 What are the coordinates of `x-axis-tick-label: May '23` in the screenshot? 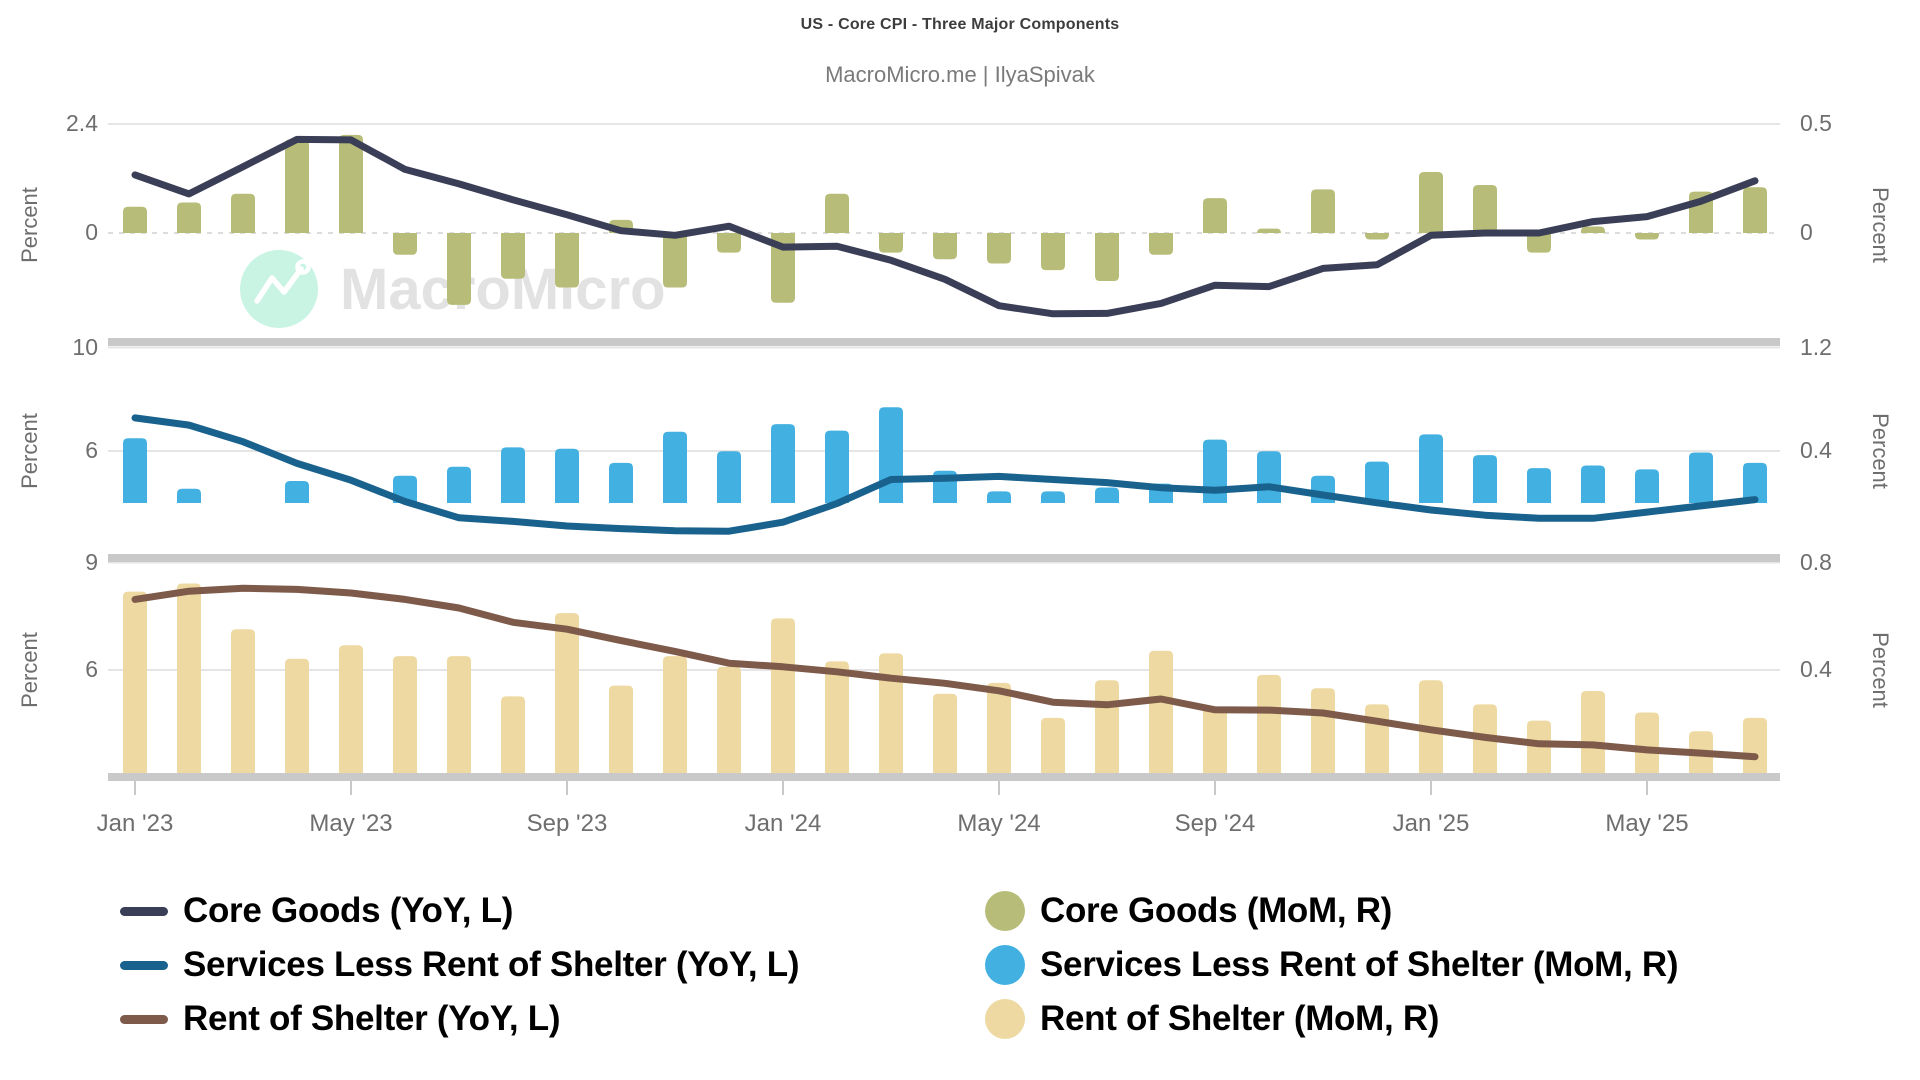 It's located at (351, 823).